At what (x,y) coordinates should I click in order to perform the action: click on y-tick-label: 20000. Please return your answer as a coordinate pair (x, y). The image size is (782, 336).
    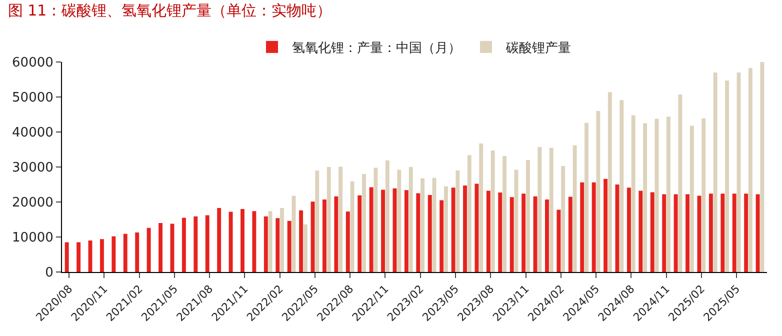
    Looking at the image, I should click on (33, 203).